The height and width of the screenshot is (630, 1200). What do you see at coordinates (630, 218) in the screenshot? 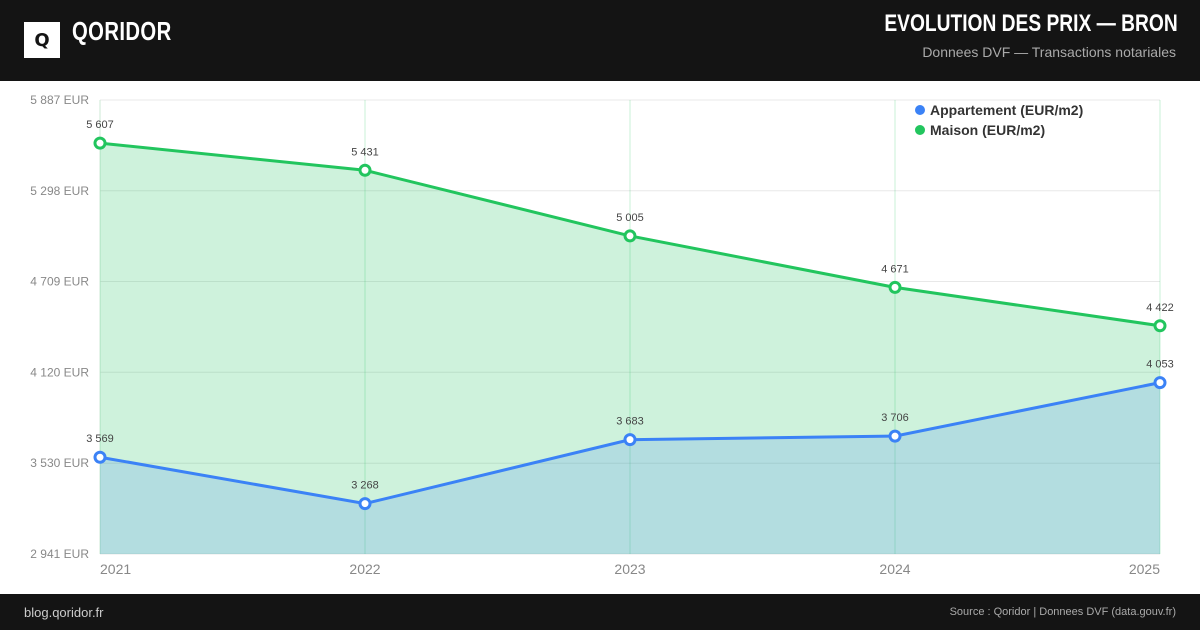
I see `data-label-maison: 5 005` at bounding box center [630, 218].